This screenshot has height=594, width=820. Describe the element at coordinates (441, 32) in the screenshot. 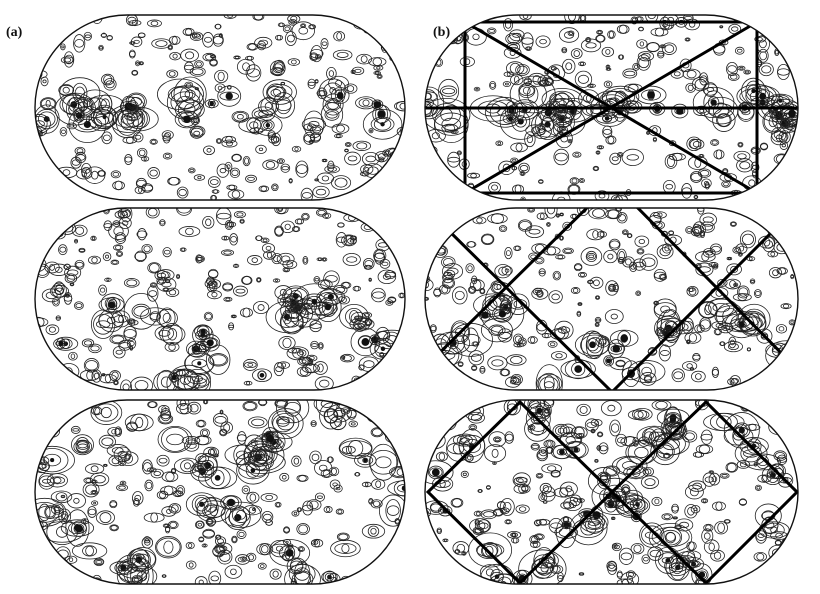

I see `panel-label: (b)` at that location.